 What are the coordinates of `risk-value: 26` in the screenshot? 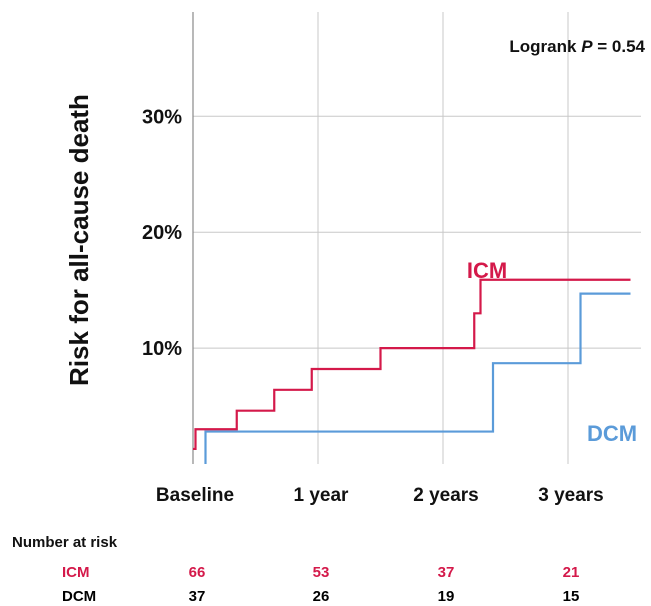 It's located at (321, 596).